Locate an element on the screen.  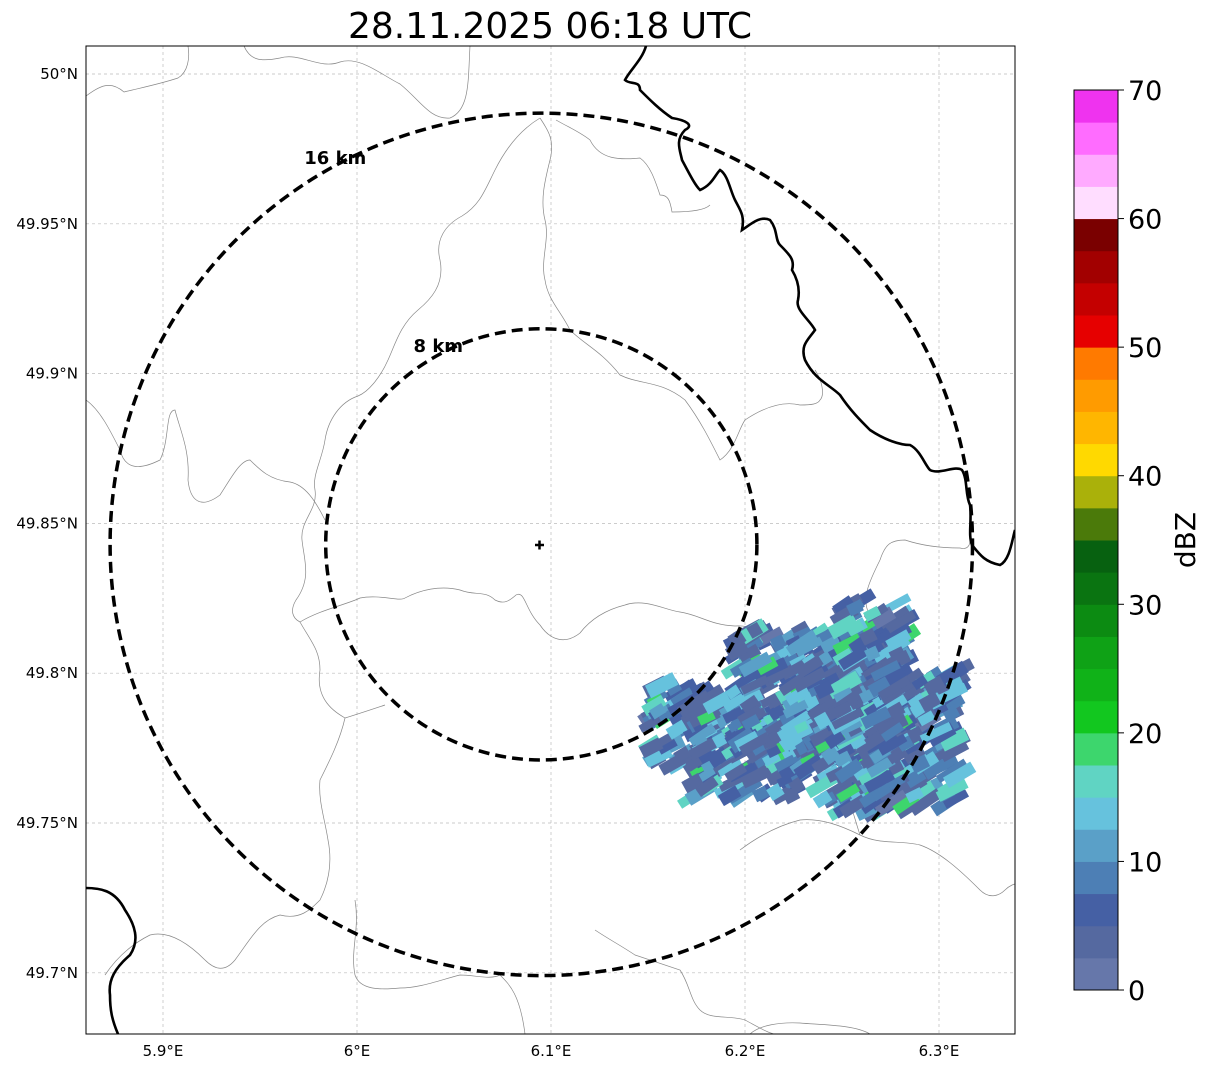
lat-tick-label: 49.9°N is located at coordinates (52, 374).